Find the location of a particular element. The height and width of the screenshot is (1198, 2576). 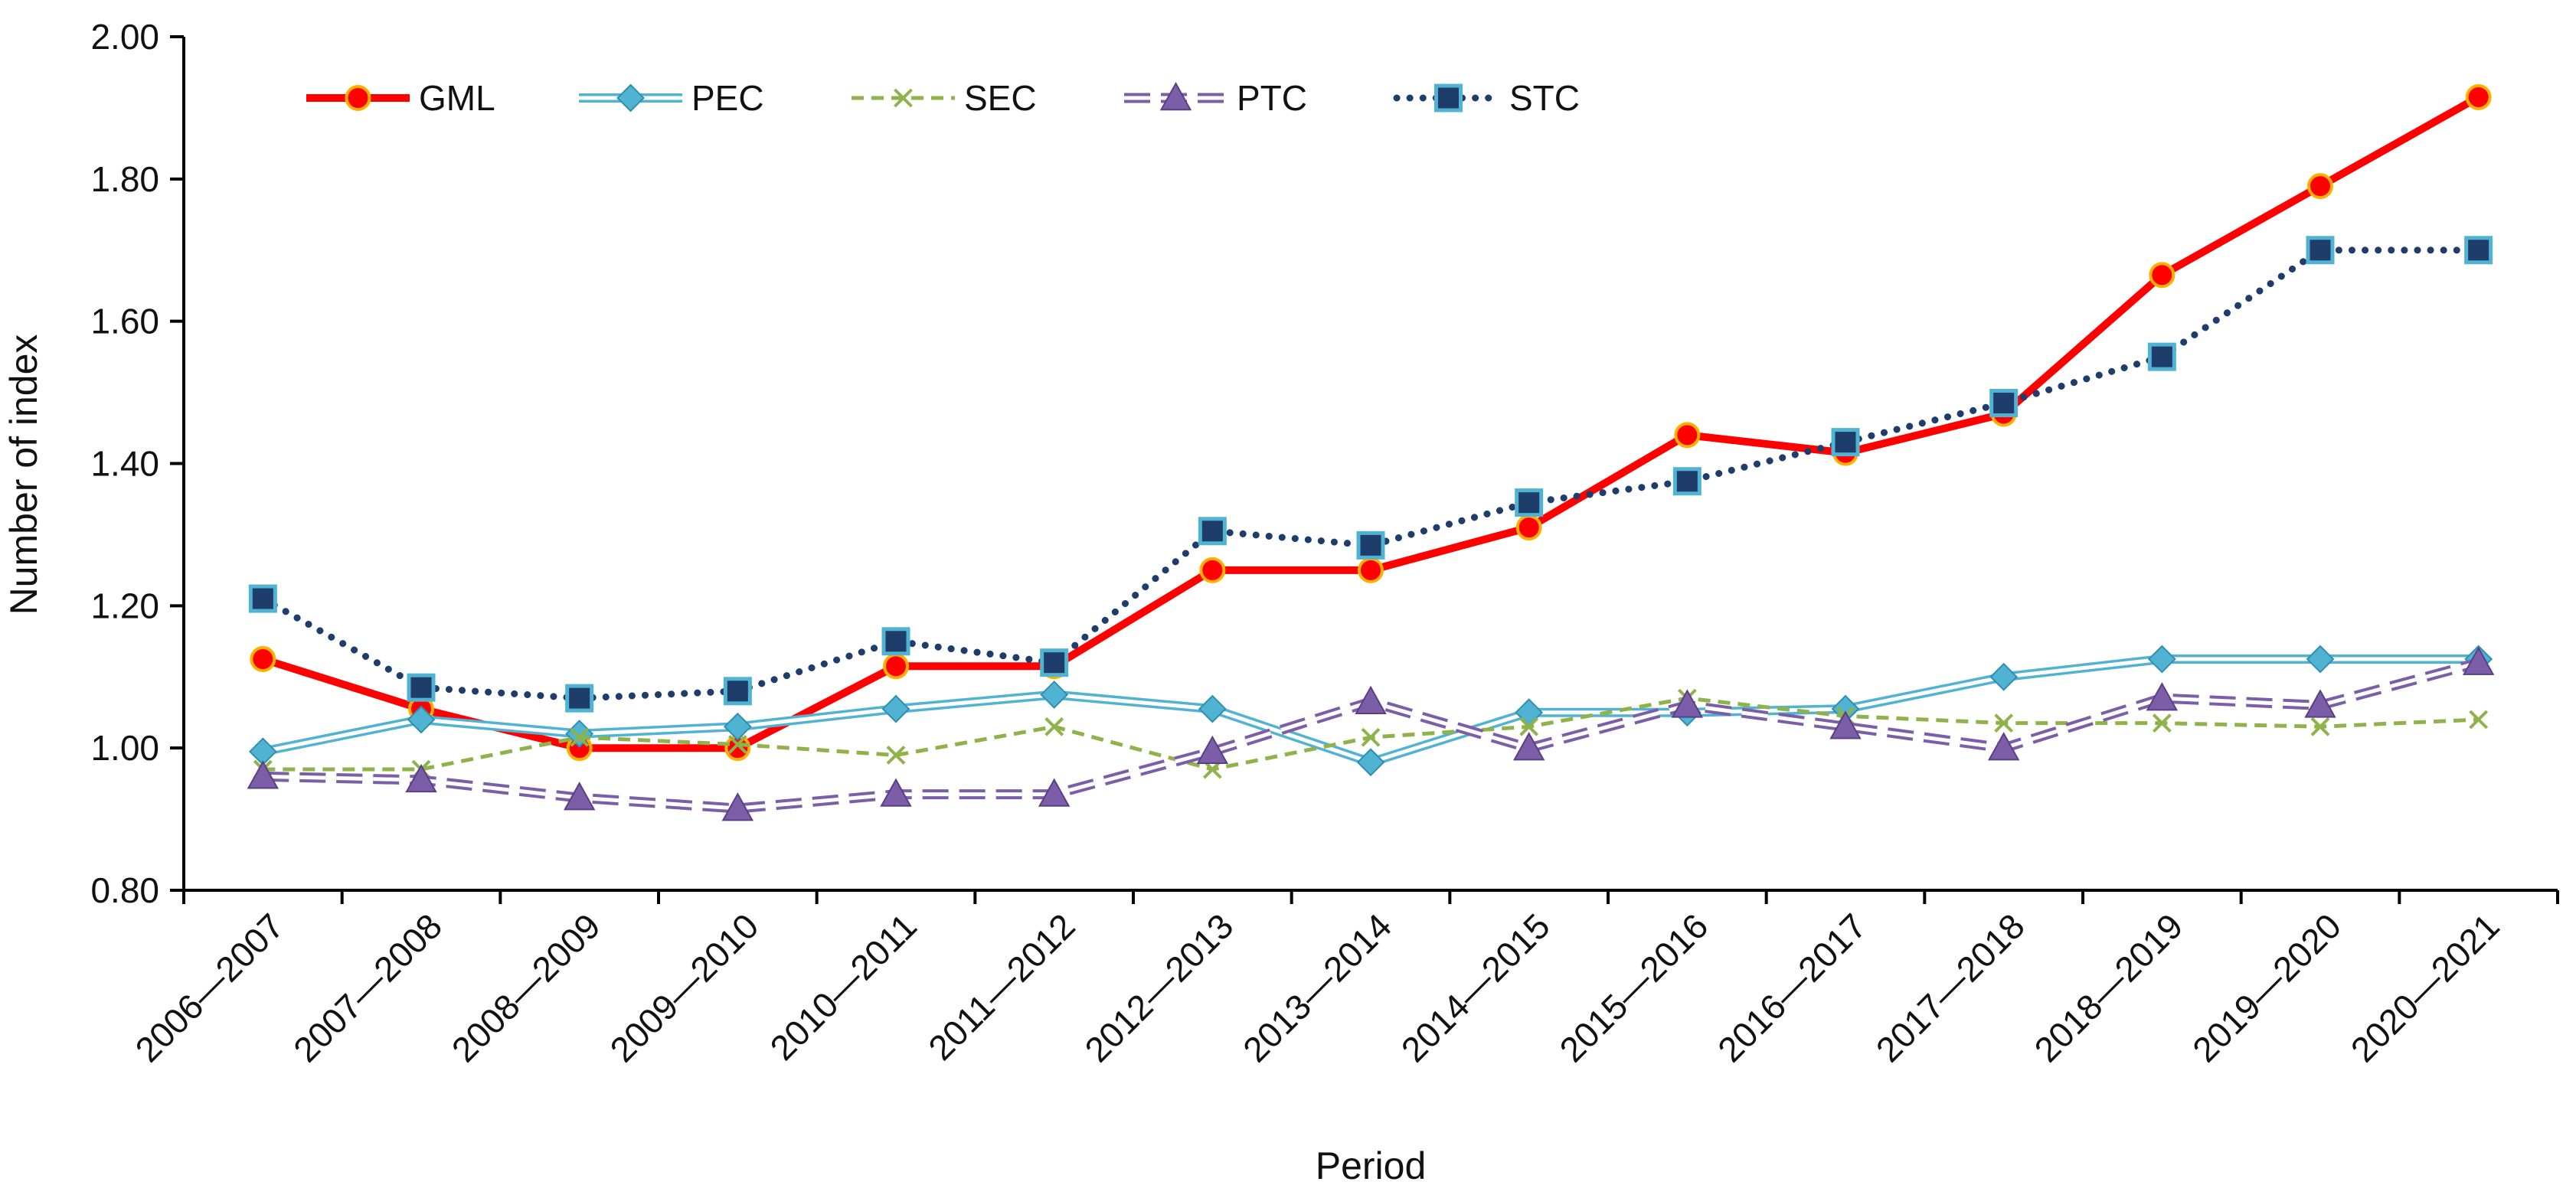

legend-marker-pec is located at coordinates (630, 98).